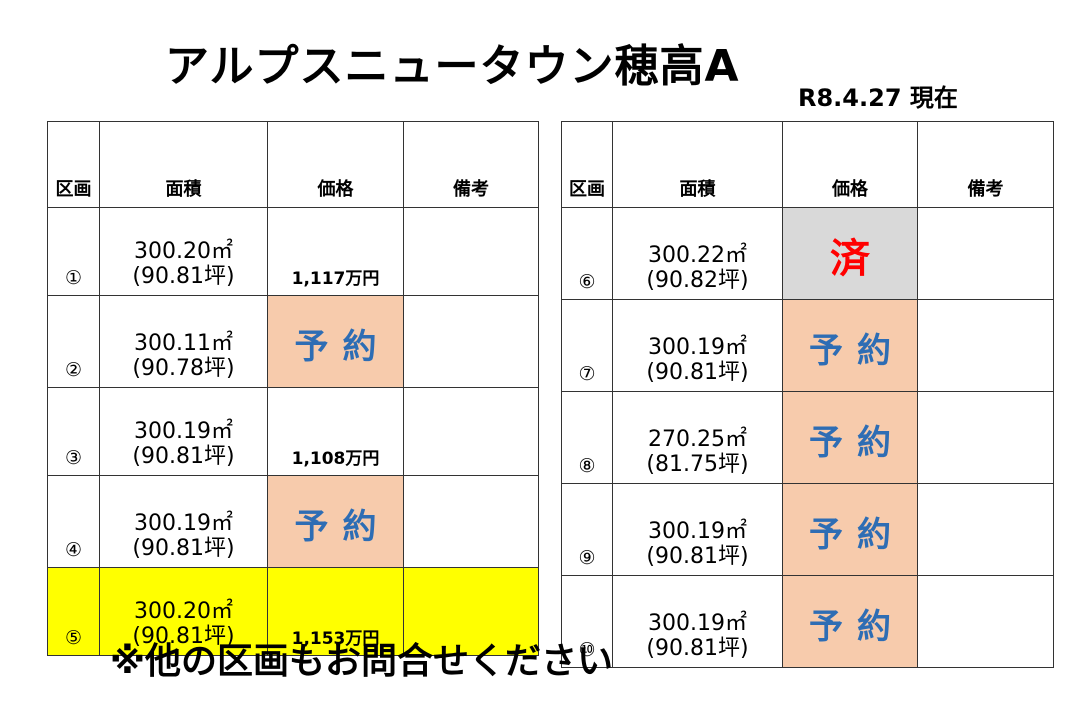 Image resolution: width=1081 pixels, height=726 pixels. What do you see at coordinates (73, 341) in the screenshot?
I see `lot-number: ②` at bounding box center [73, 341].